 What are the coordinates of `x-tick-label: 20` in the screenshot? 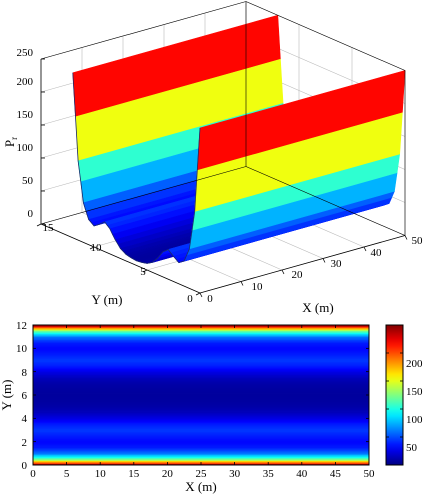 It's located at (298, 275).